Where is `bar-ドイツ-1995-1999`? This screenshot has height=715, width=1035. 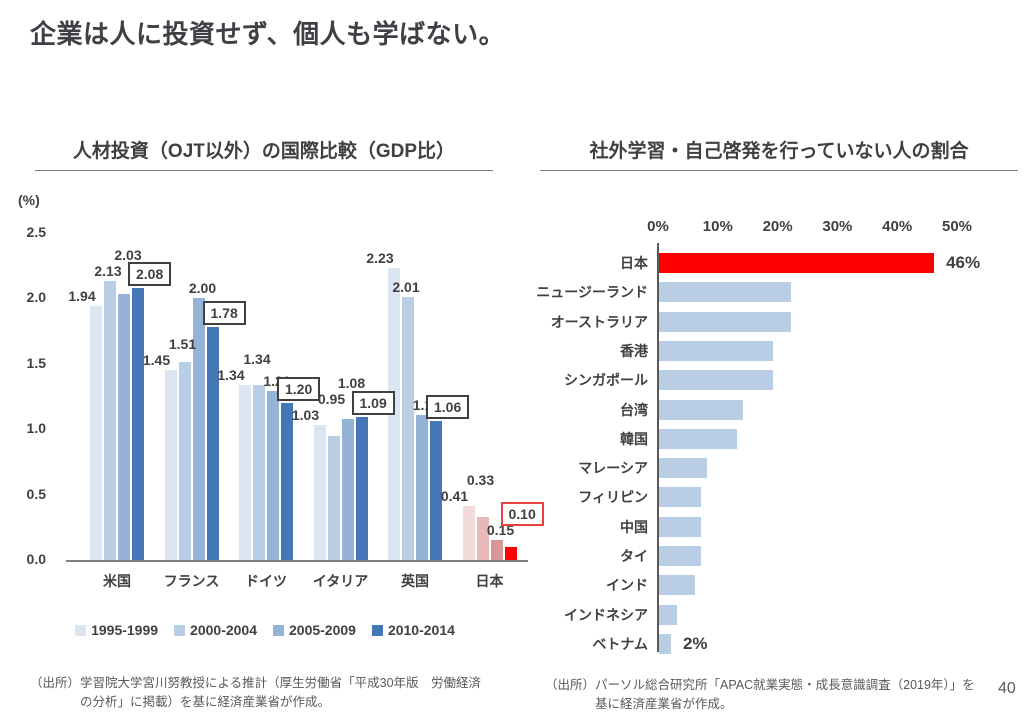
bar-ドイツ-1995-1999 is located at coordinates (245, 472).